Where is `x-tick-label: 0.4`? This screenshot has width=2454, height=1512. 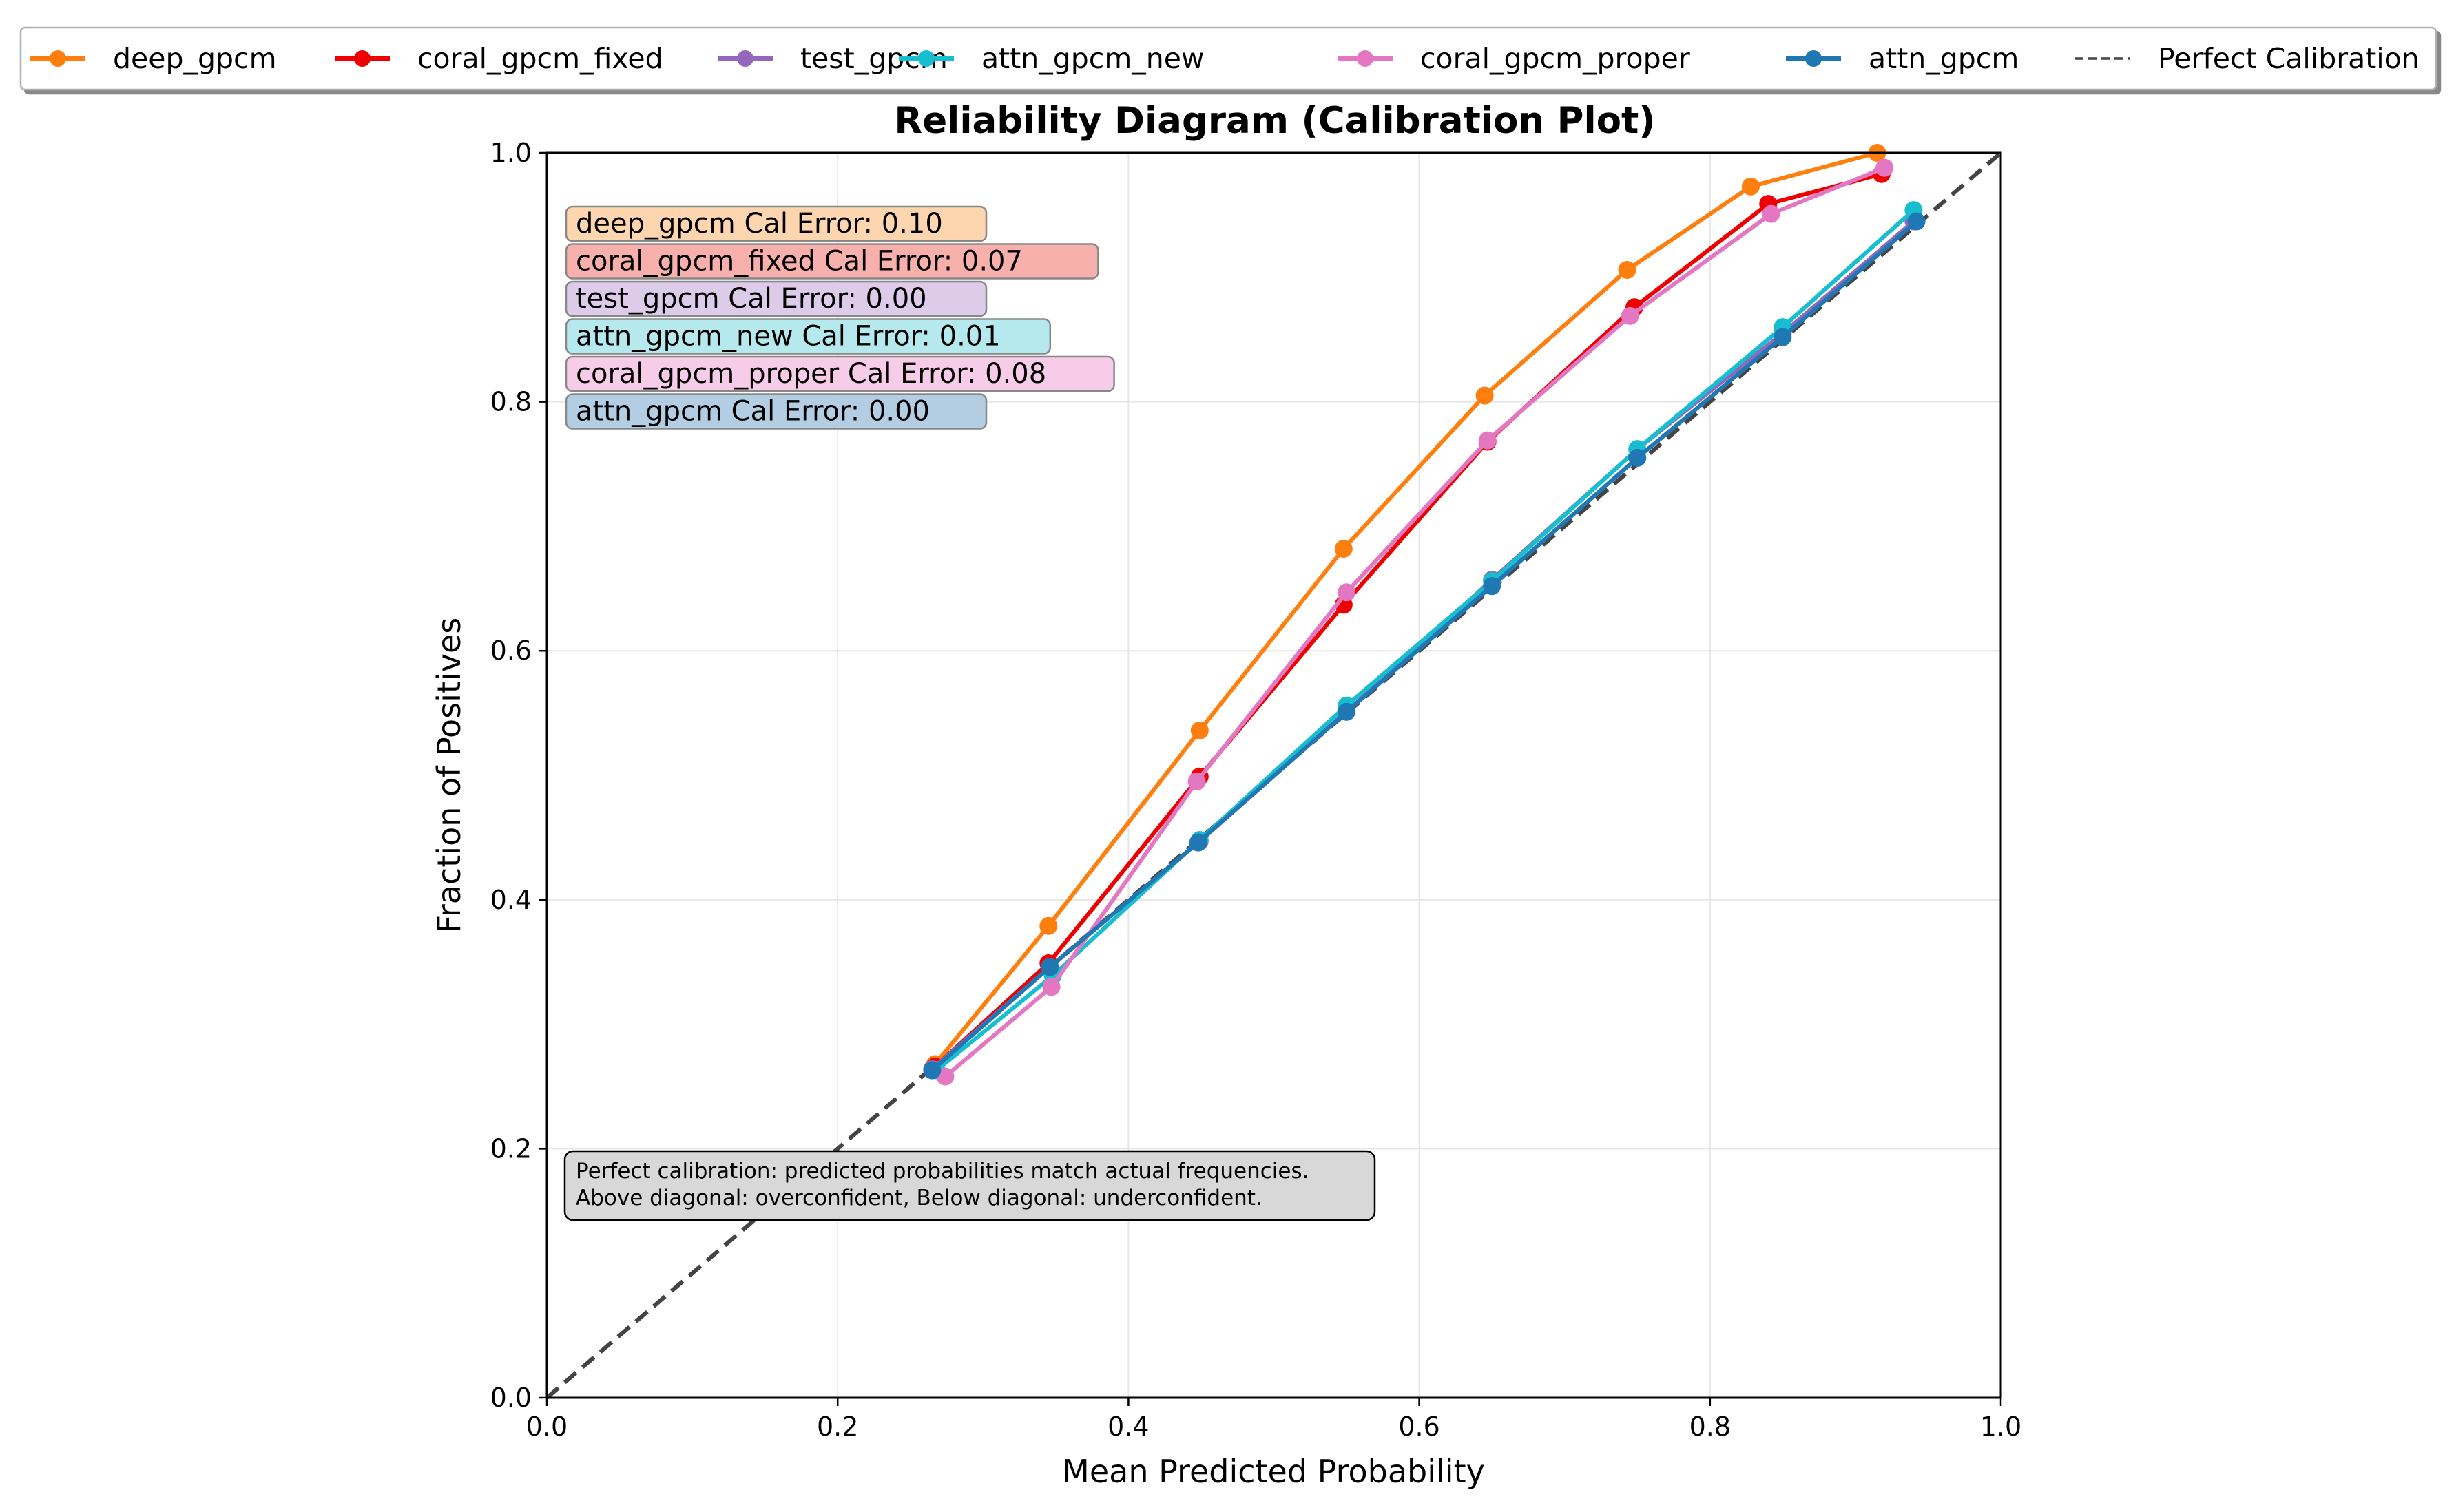
x-tick-label: 0.4 is located at coordinates (1128, 1426).